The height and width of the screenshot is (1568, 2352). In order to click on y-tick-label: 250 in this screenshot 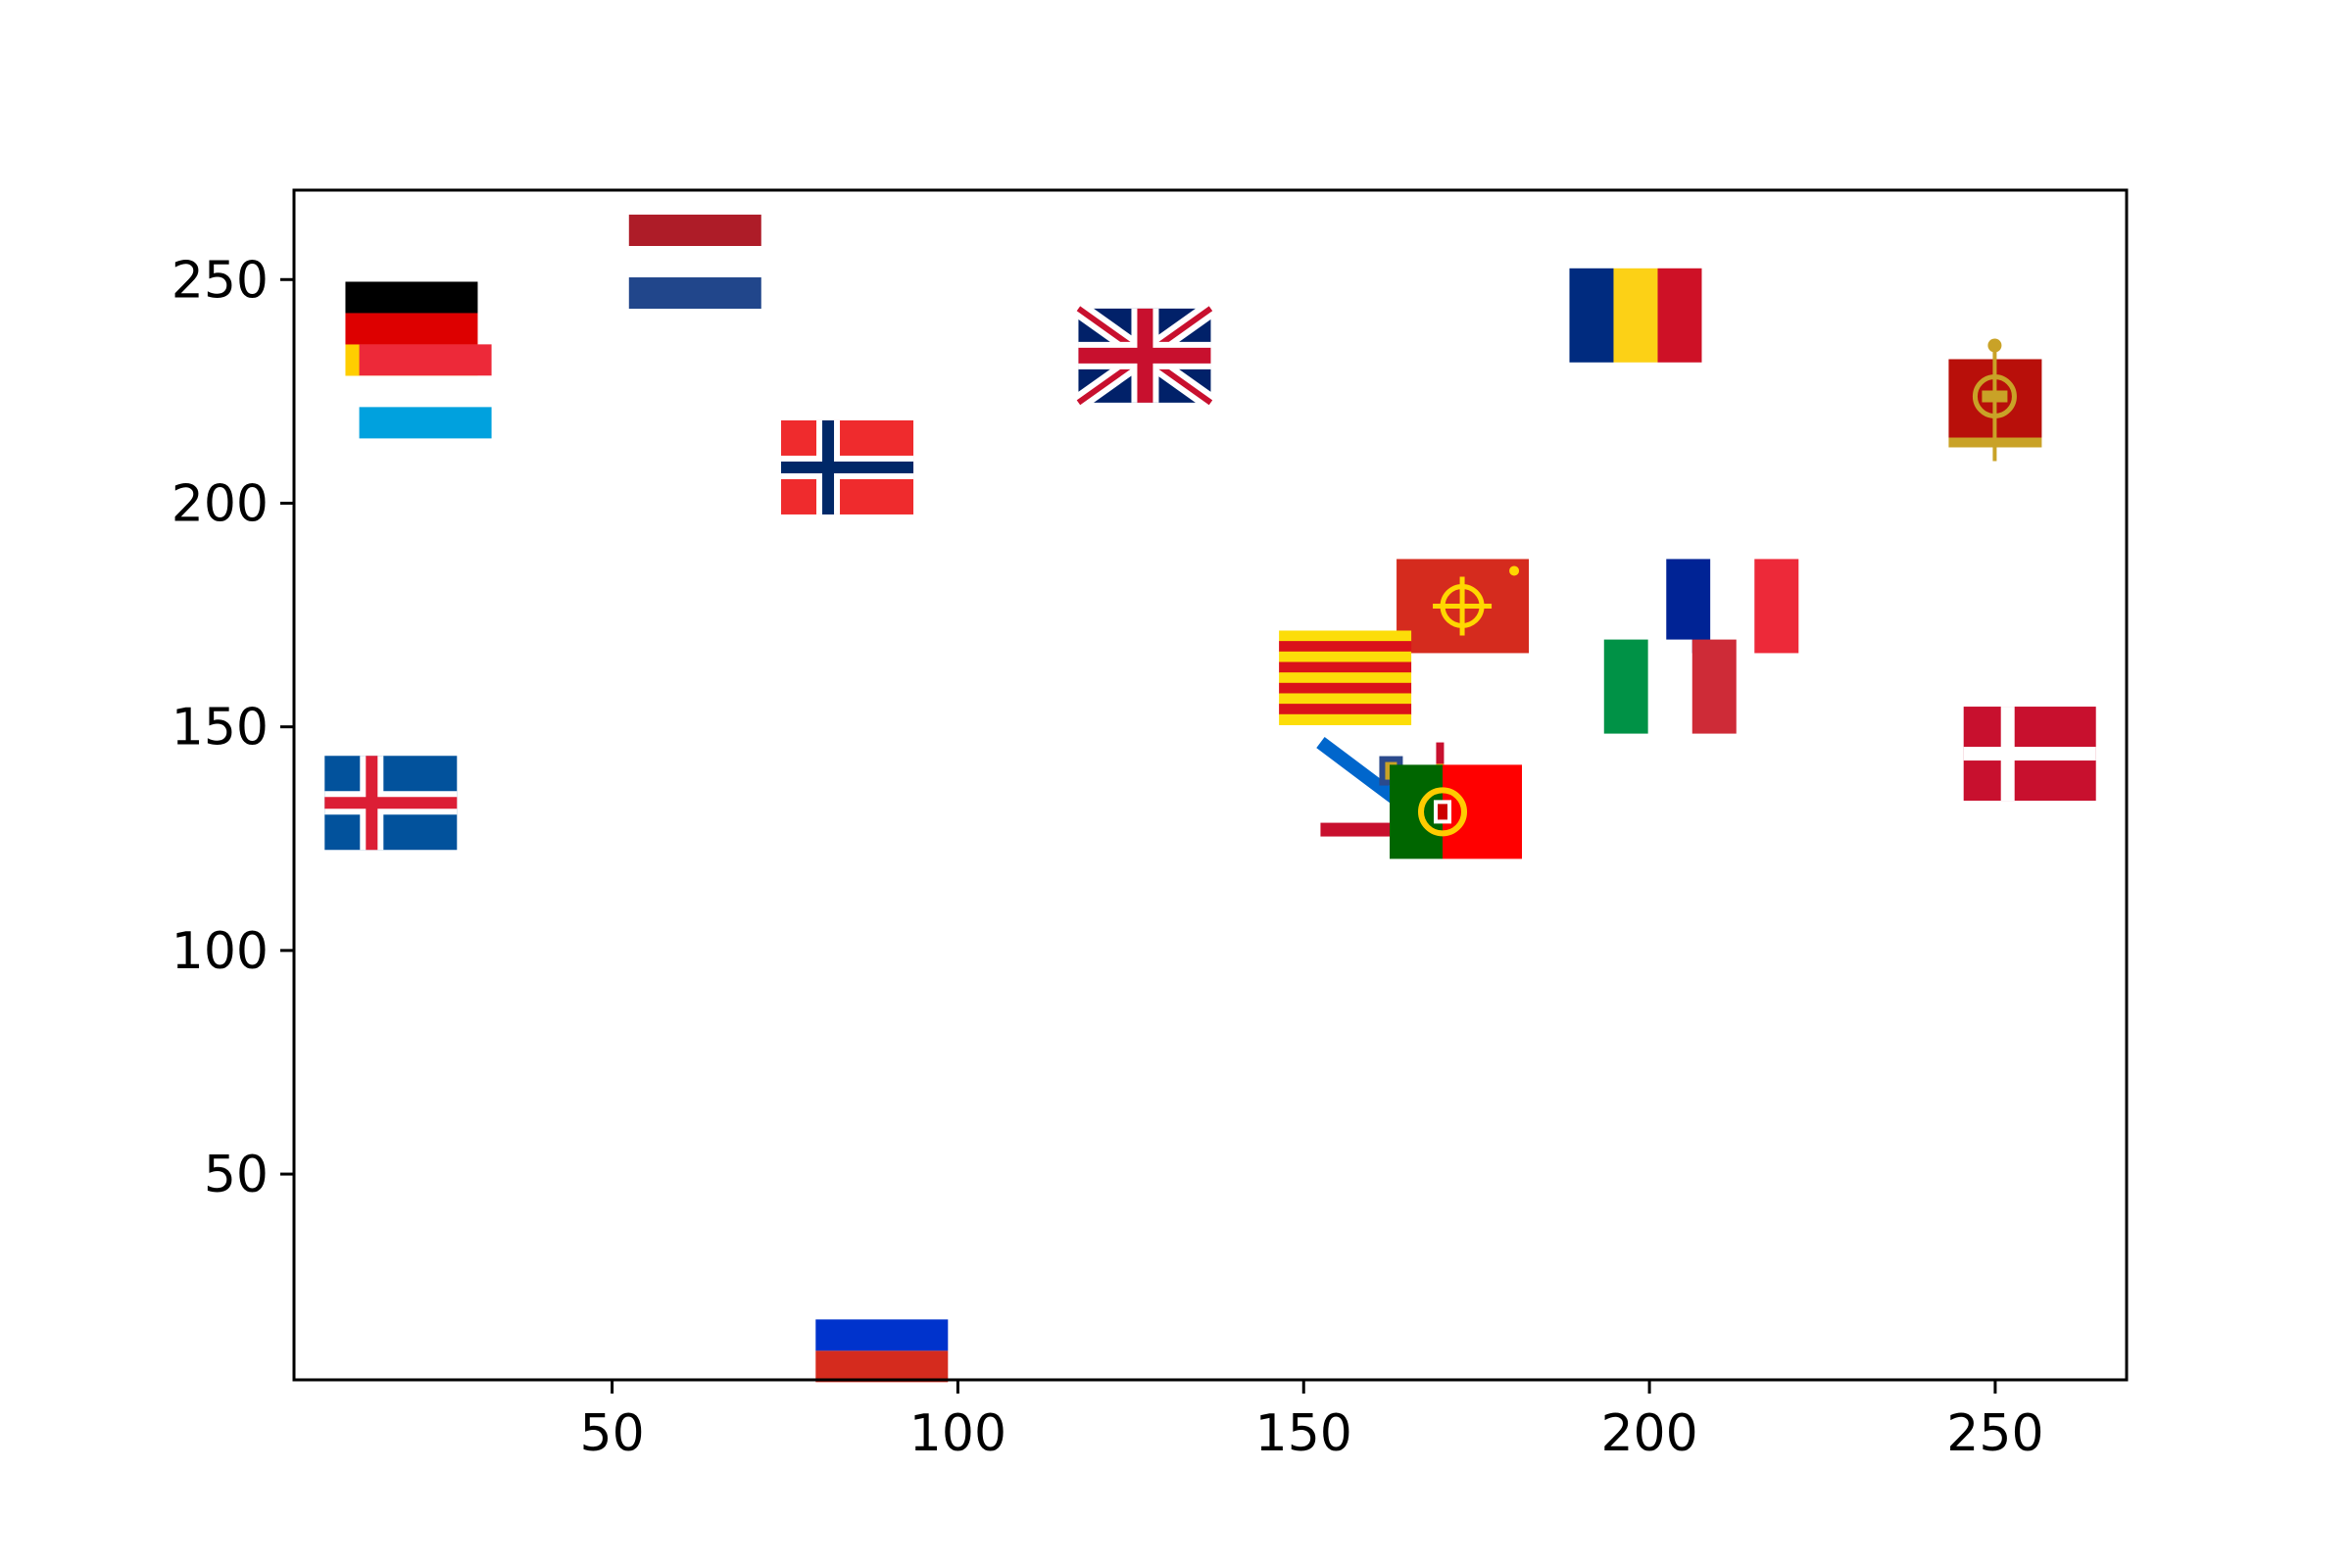, I will do `click(220, 280)`.